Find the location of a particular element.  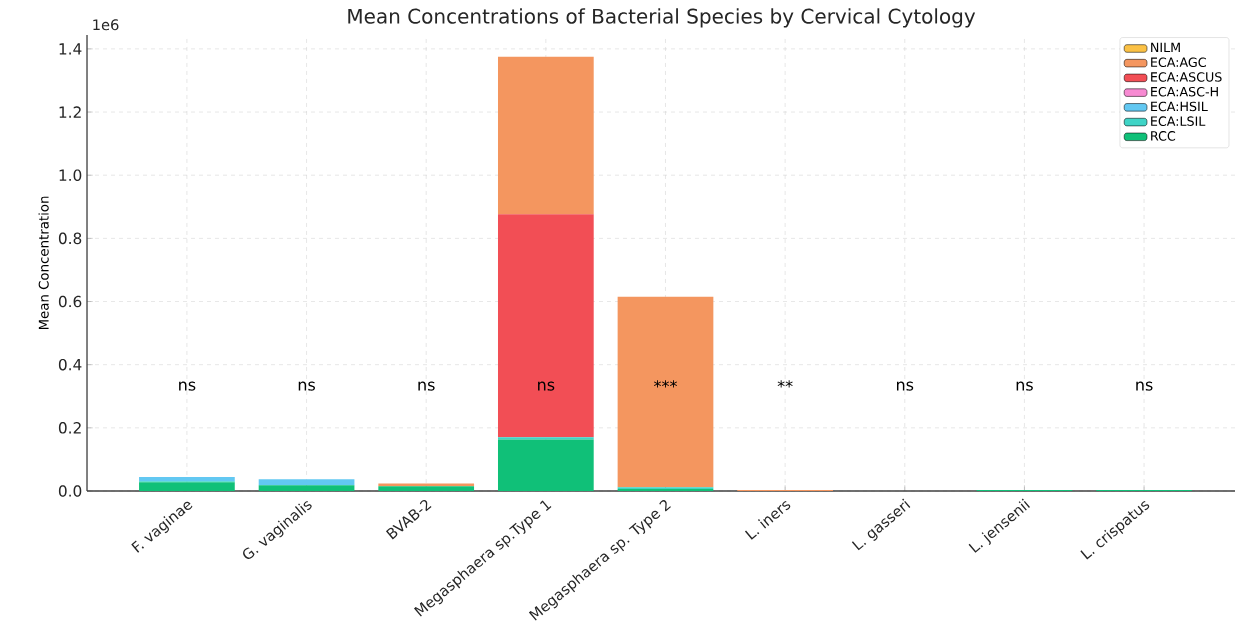

annotation: *** is located at coordinates (665, 384).